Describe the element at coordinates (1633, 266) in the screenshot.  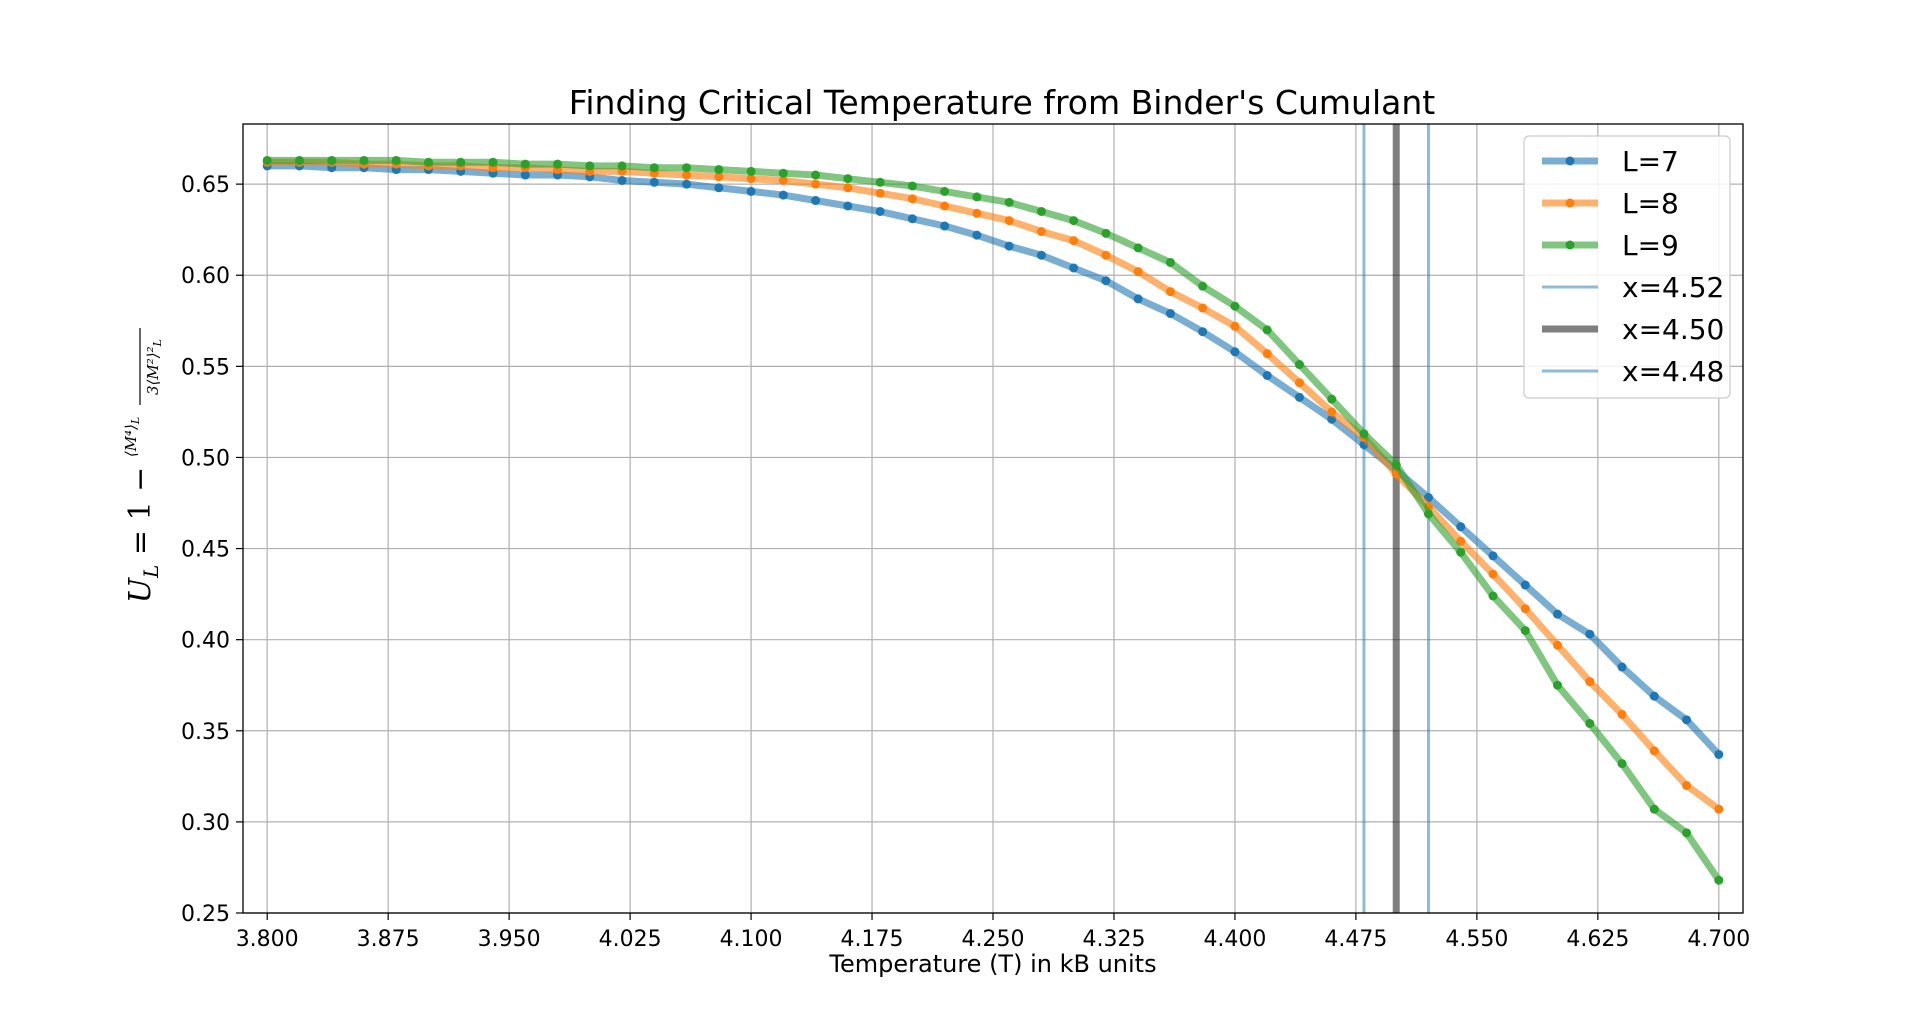
I see `legend-items: L=7 L=8 L=9 x=4.52 x=4.50 x=4.48` at that location.